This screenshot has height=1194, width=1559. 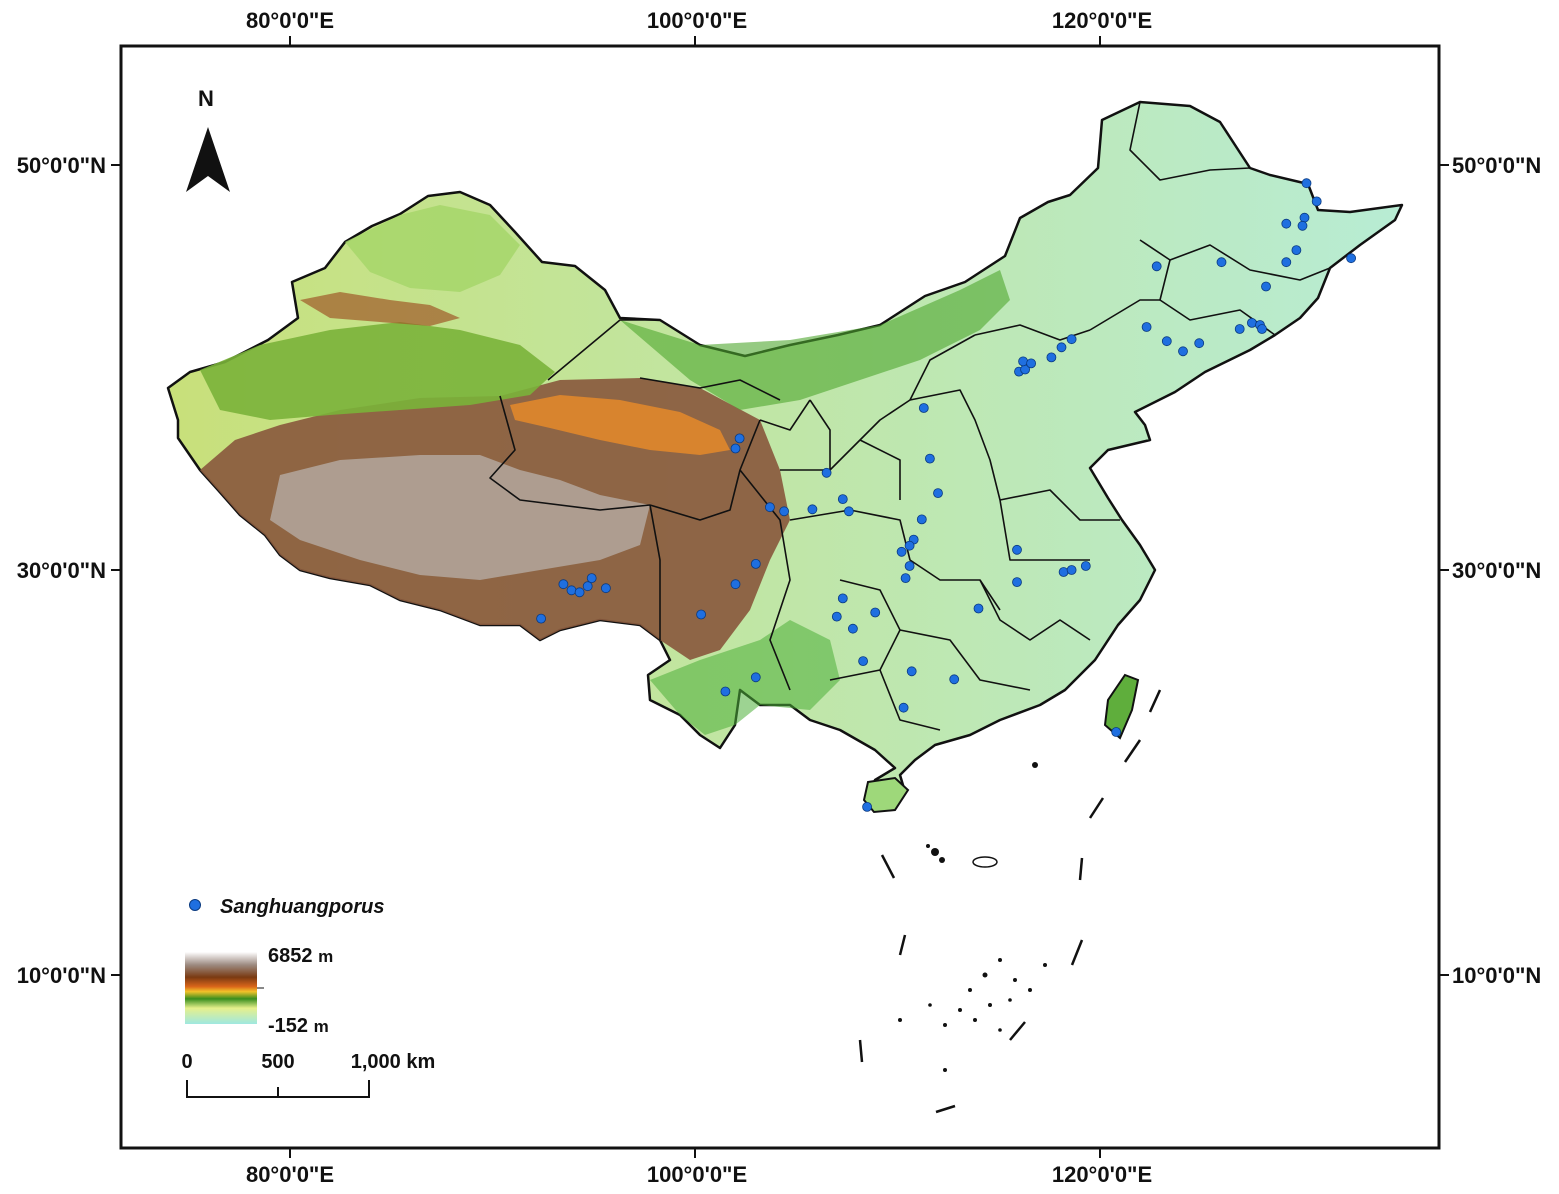 What do you see at coordinates (186, 1062) in the screenshot?
I see `scale-label-0: 0` at bounding box center [186, 1062].